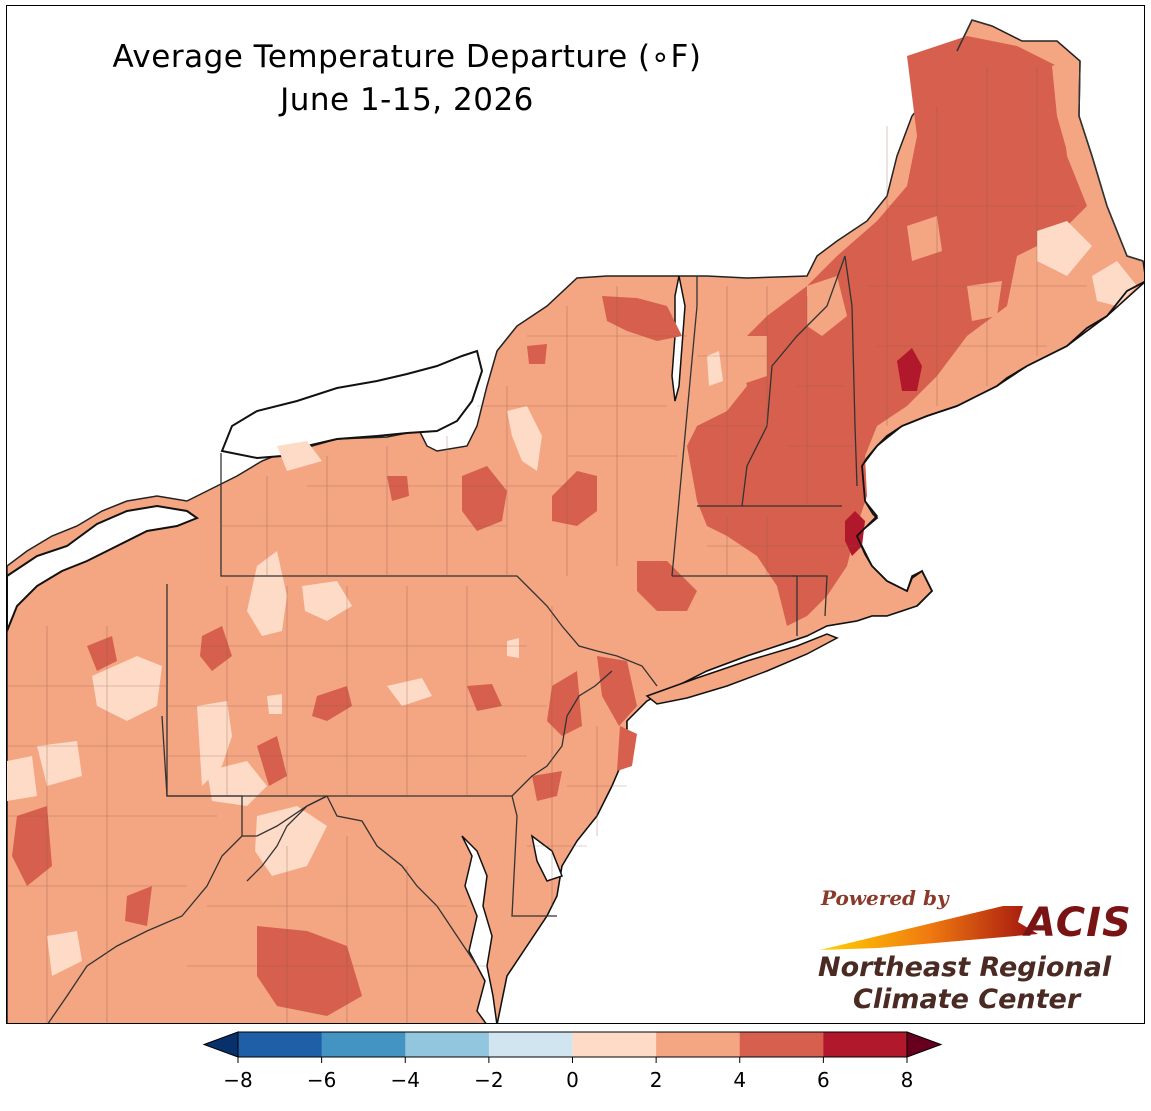  What do you see at coordinates (929, 928) in the screenshot?
I see `acis-swoosh-icon` at bounding box center [929, 928].